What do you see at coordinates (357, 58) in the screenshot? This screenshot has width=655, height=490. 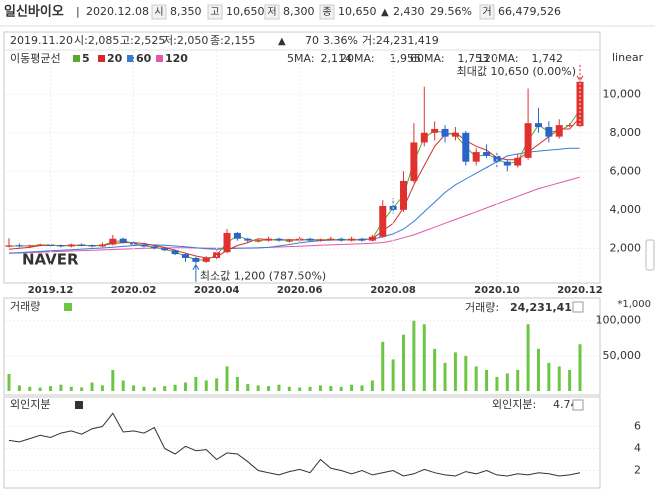 I see `ma-readout-label: 20MA:` at bounding box center [357, 58].